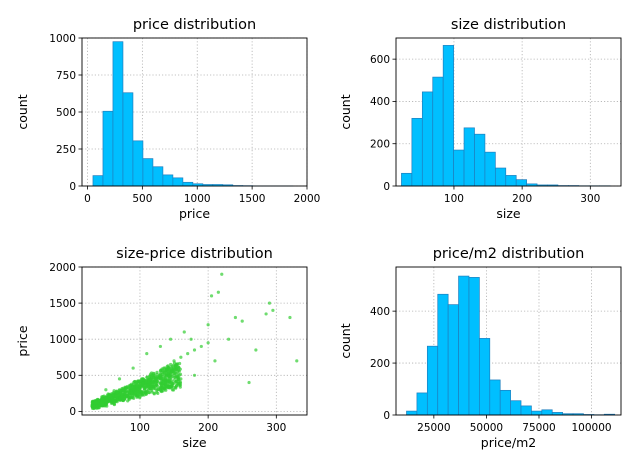 The height and width of the screenshot is (473, 640). I want to click on x-tick-label: 500, so click(142, 199).